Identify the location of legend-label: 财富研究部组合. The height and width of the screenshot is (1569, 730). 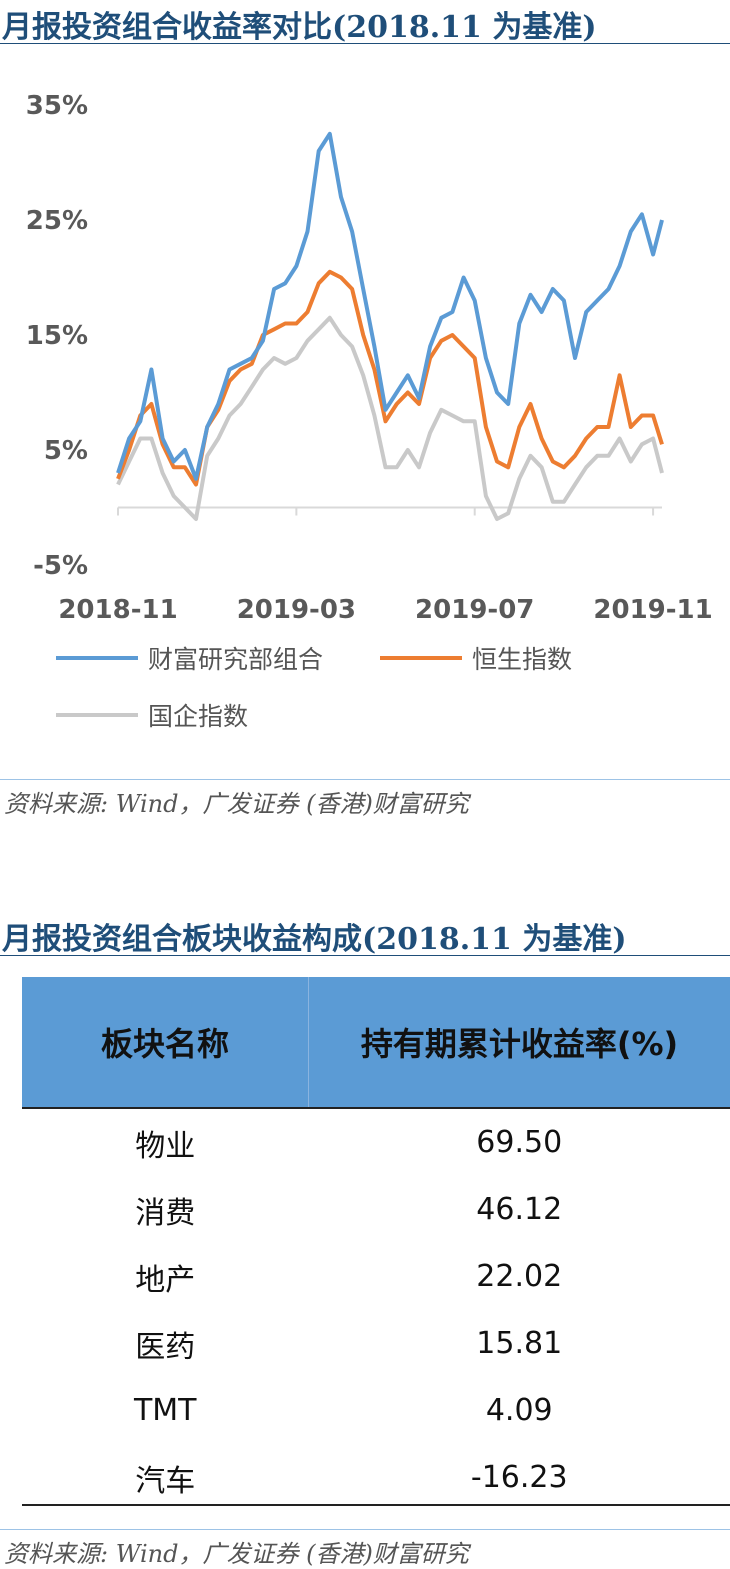
(235, 658).